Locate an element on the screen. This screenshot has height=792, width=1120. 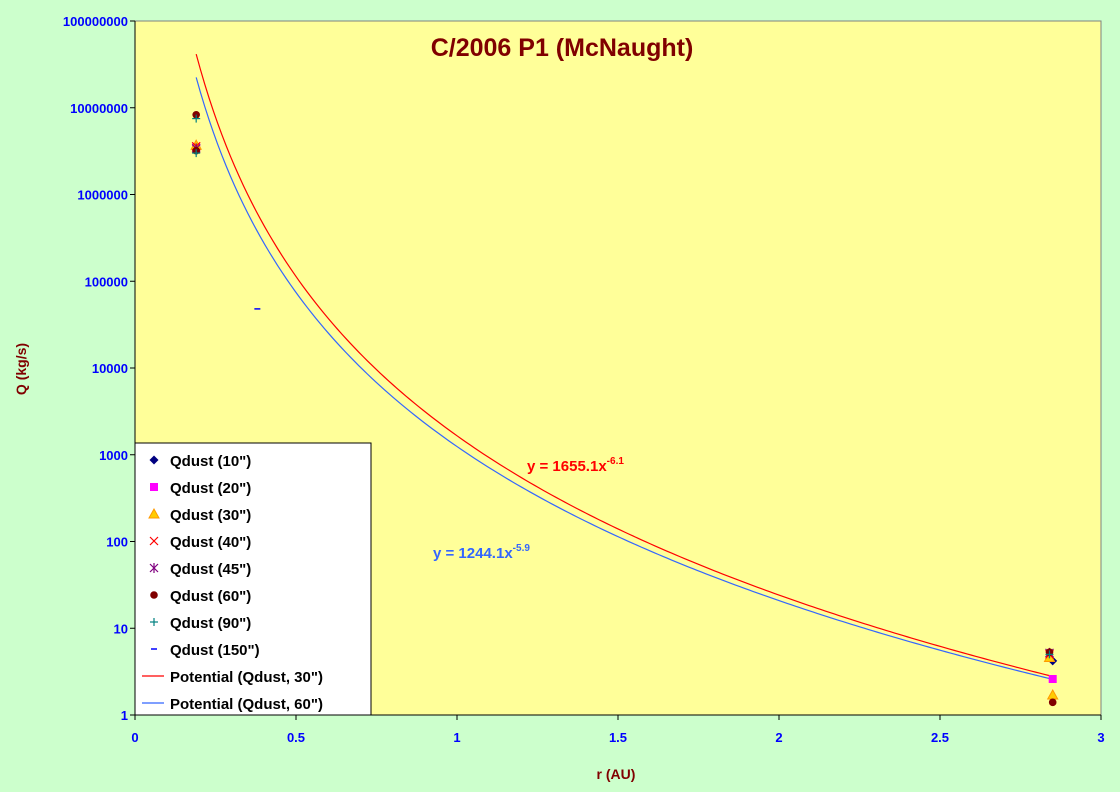
y-tick-label: 10000 is located at coordinates (110, 368).